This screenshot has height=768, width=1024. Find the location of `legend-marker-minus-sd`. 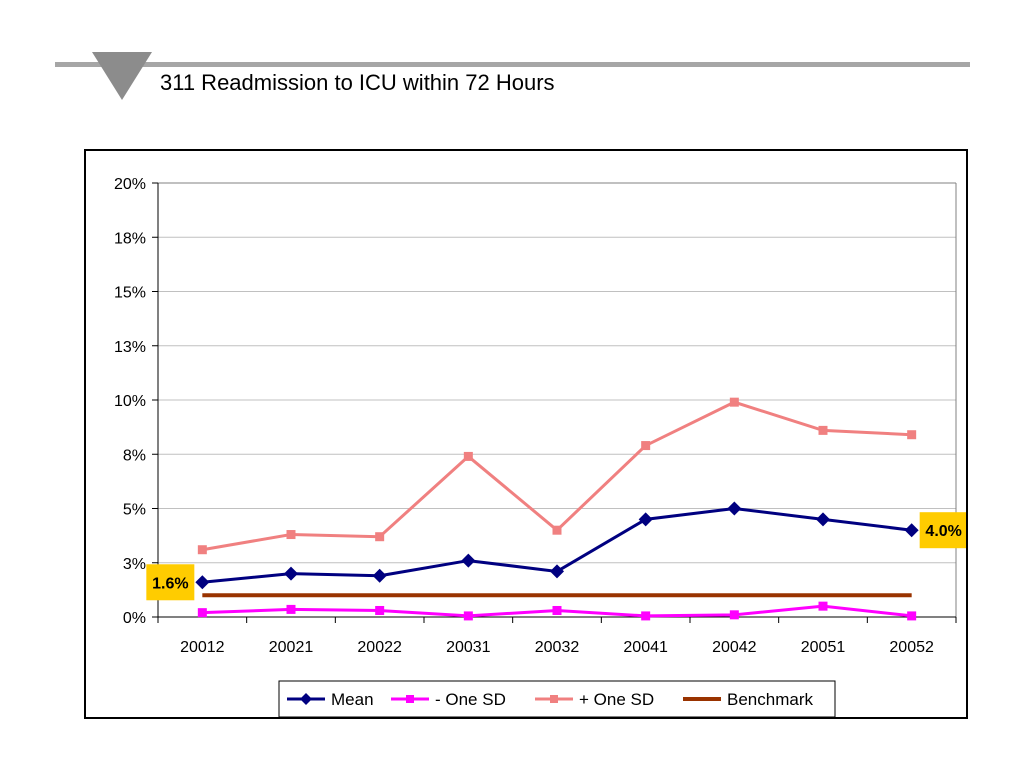

legend-marker-minus-sd is located at coordinates (410, 699).